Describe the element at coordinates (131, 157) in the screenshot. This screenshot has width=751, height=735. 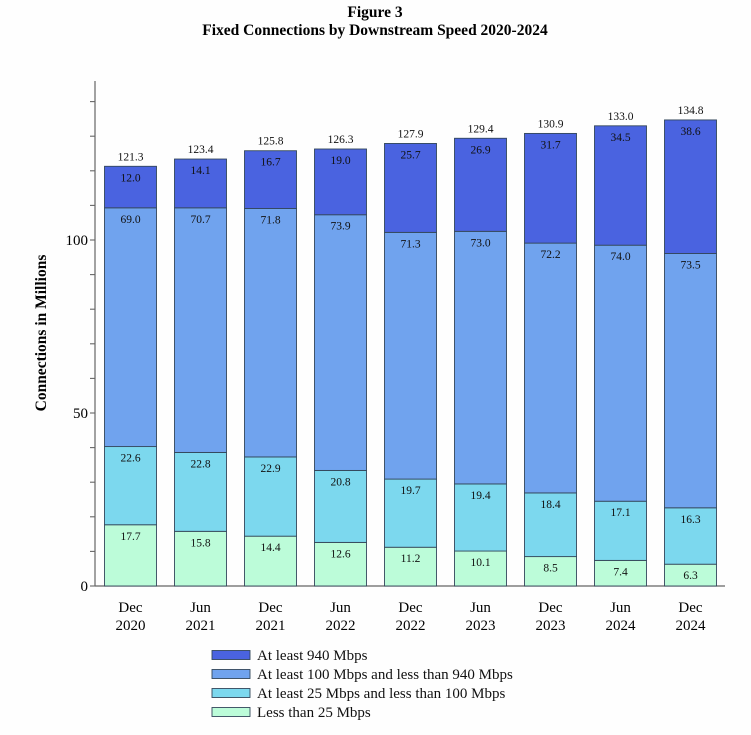
I see `total-value-label: 121.3` at that location.